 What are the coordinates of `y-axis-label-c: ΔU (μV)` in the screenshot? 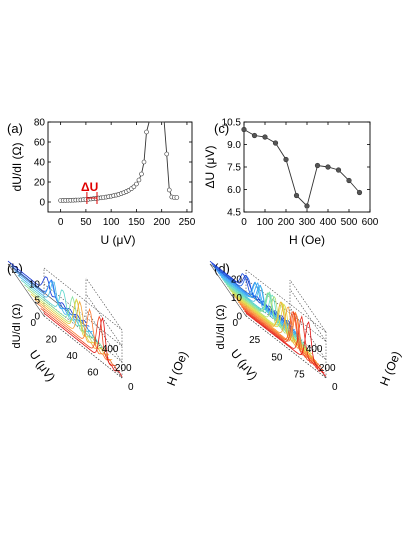 It's located at (210, 167).